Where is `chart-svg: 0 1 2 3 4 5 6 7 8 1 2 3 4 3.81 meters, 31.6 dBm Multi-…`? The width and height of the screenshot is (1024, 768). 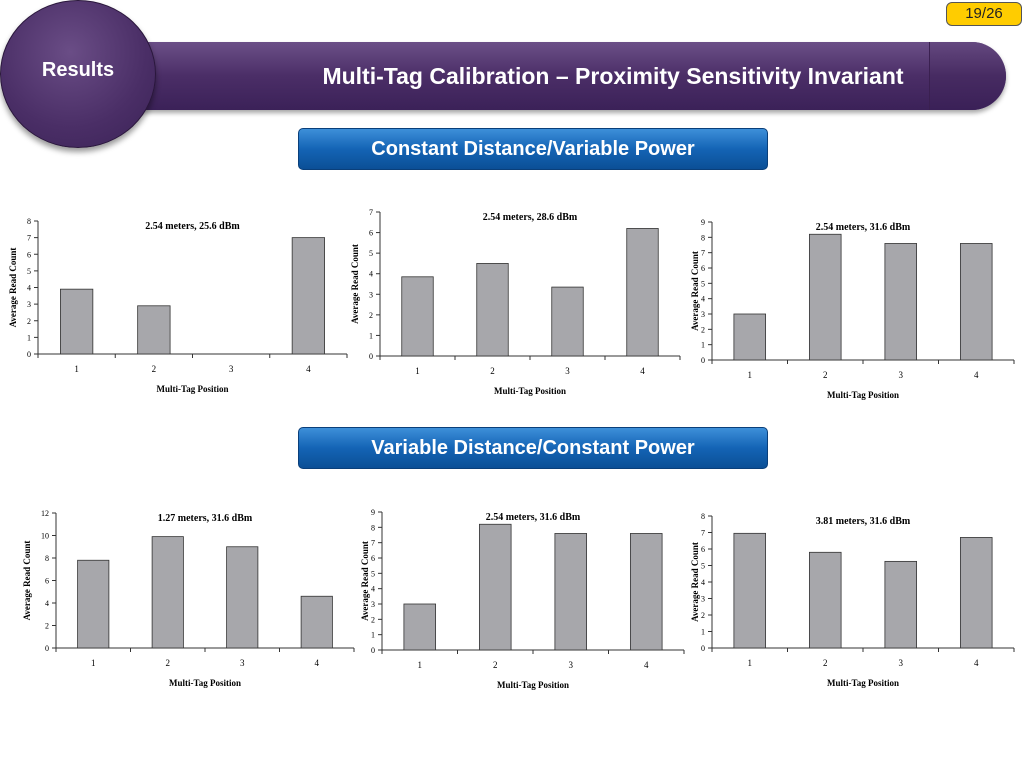
chart-svg: 0 1 2 3 4 5 6 7 8 1 2 3 4 3.81 meters, 31.6 dBm Multi-… is located at coordinates (852, 600).